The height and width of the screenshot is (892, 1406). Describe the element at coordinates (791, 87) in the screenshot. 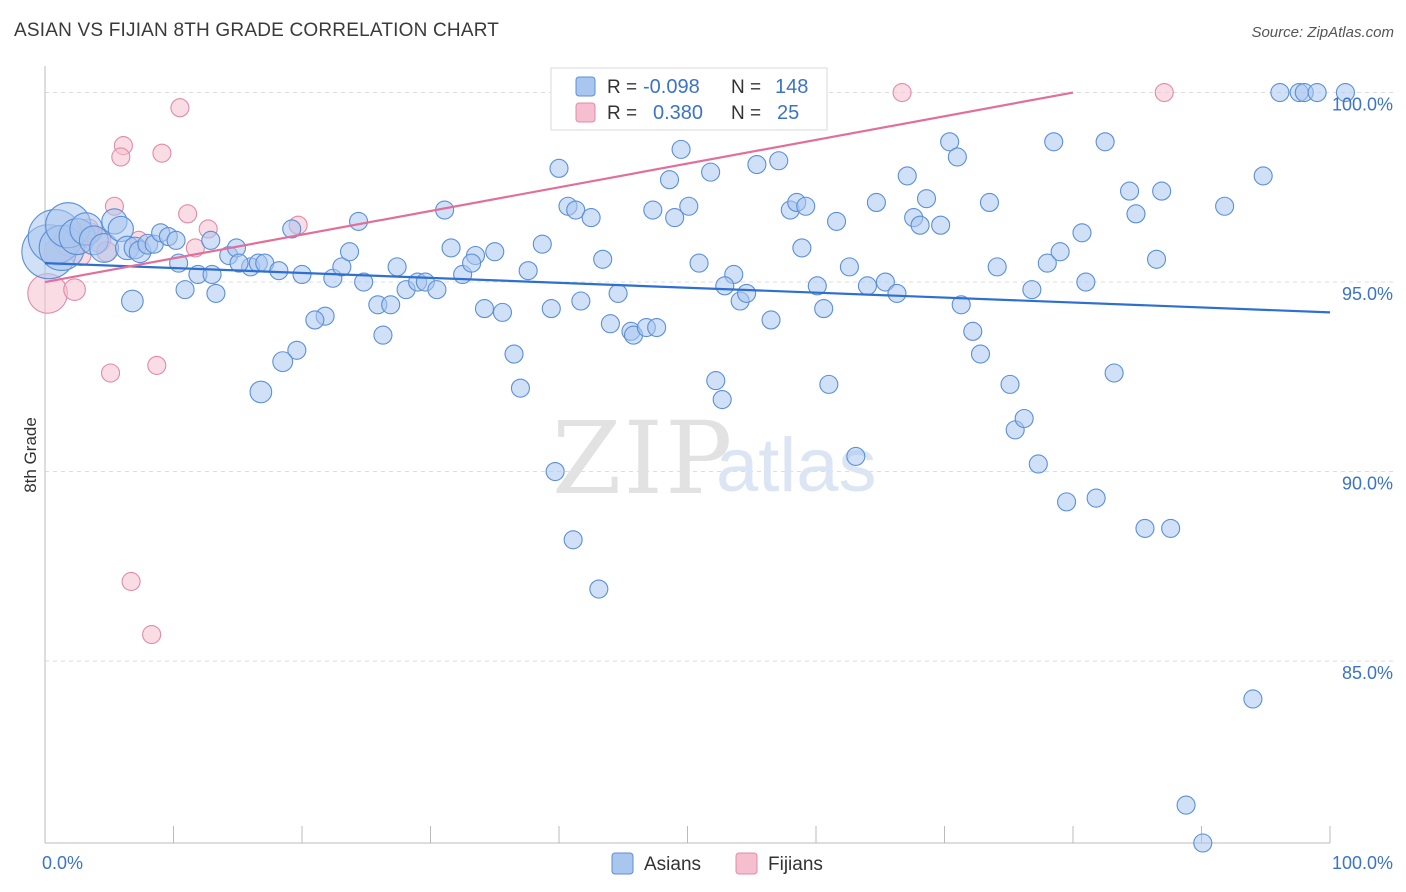

I see `legend-n-value-asians: 148` at that location.